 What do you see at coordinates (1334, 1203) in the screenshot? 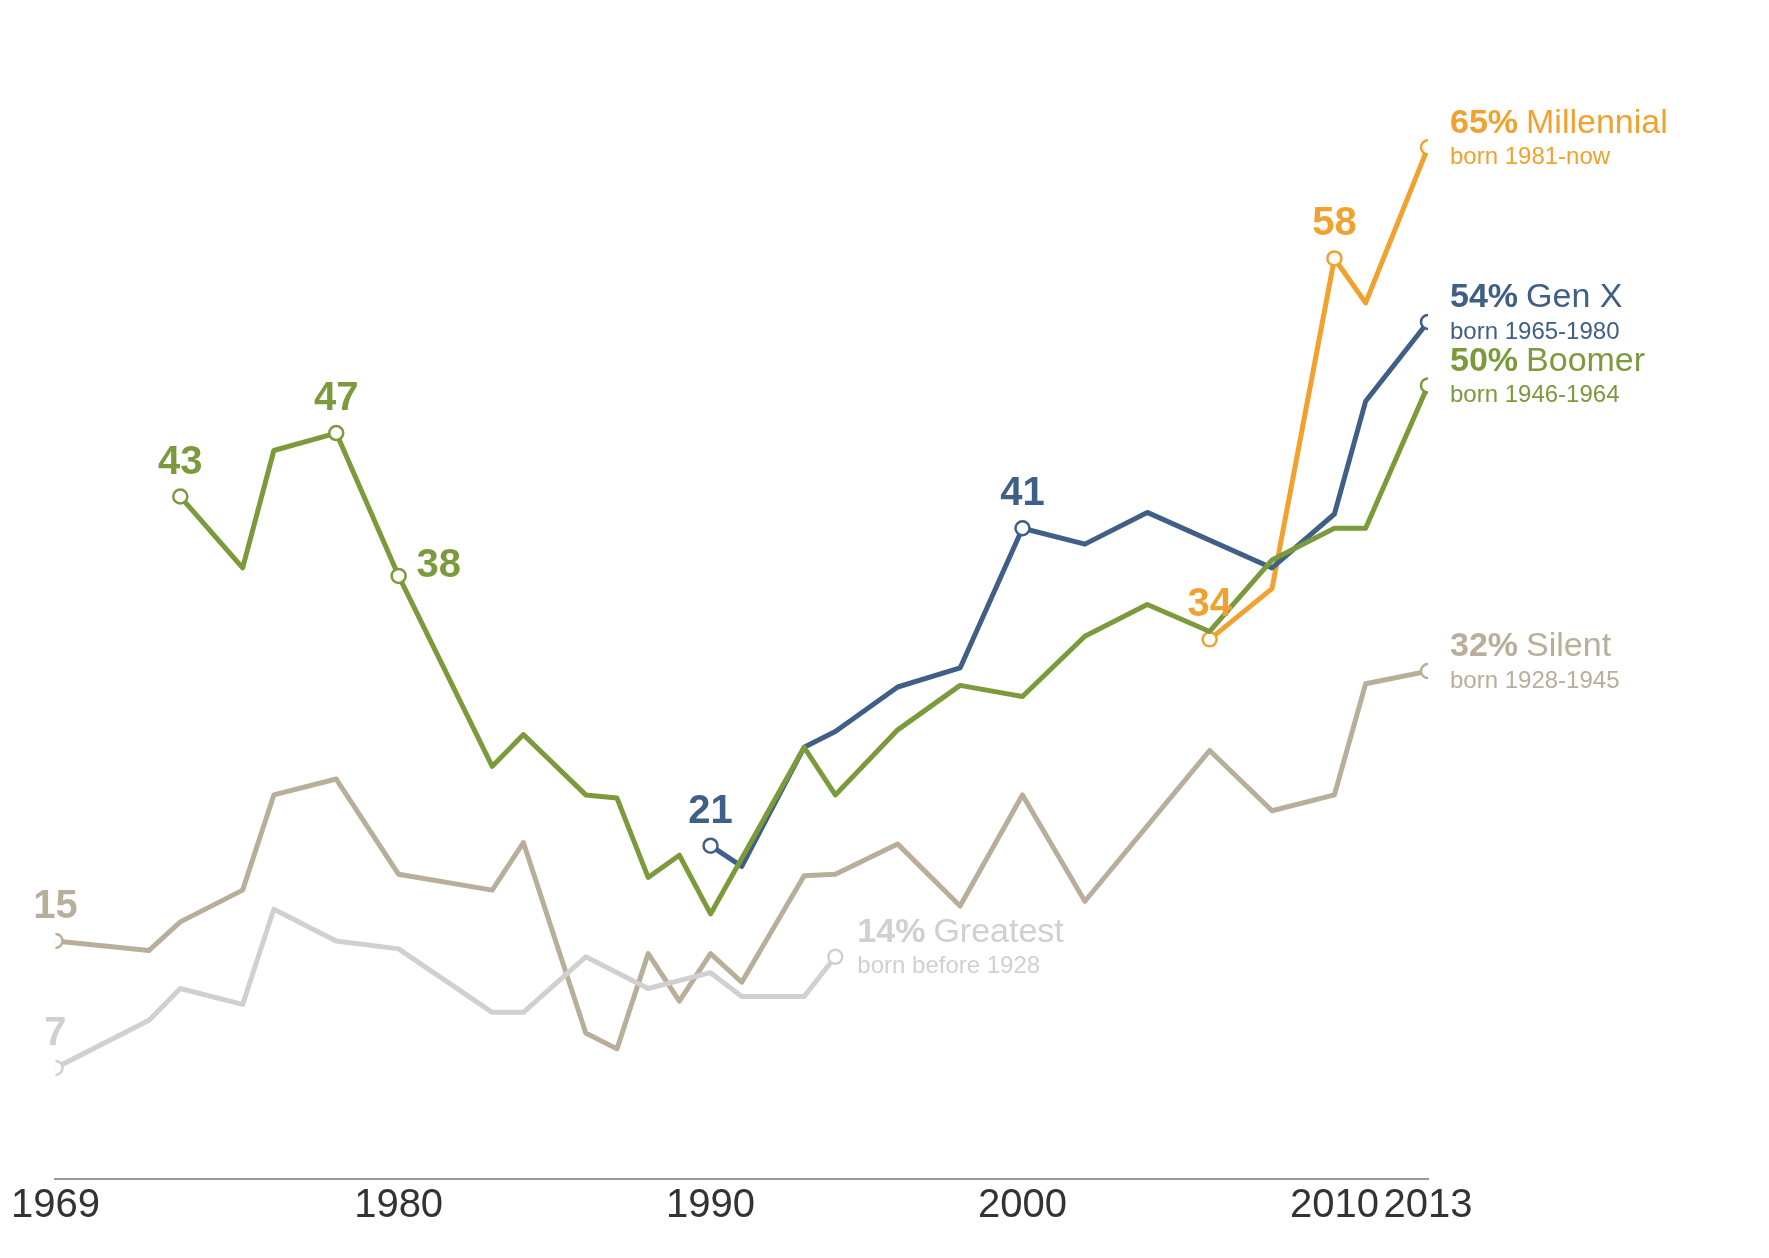
I see `x-tick-label: 2010` at bounding box center [1334, 1203].